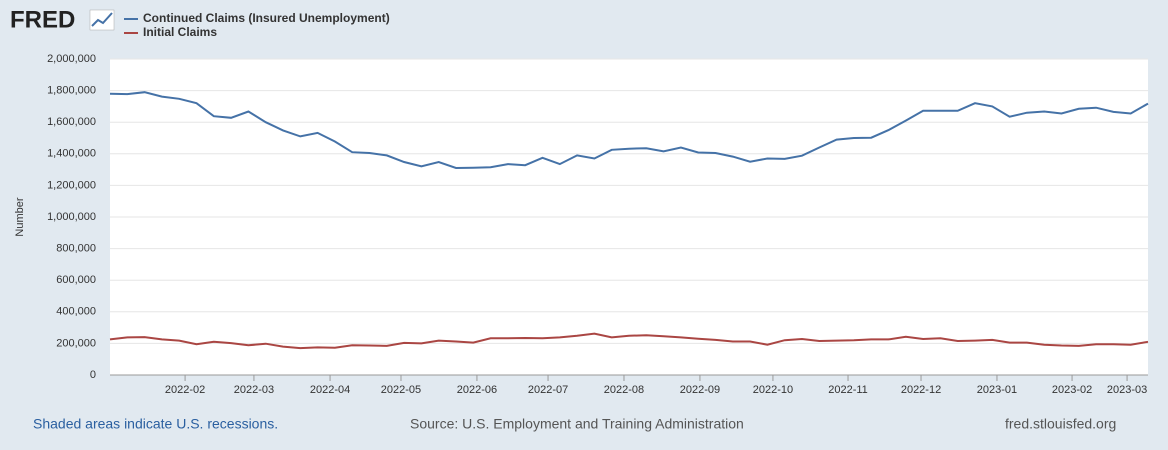 Image resolution: width=1168 pixels, height=450 pixels. I want to click on x-tick-label: 2022-08, so click(624, 390).